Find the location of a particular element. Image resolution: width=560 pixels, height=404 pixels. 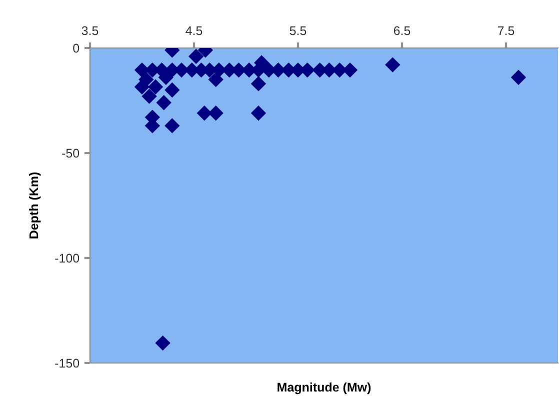

x-tick-label: 6.5 is located at coordinates (402, 31).